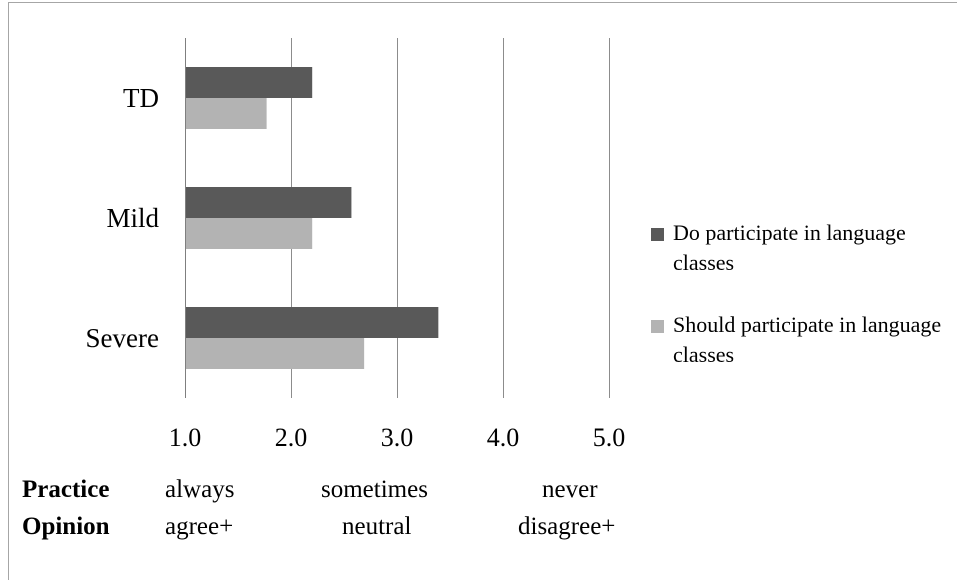 The image size is (957, 580). What do you see at coordinates (132, 218) in the screenshot?
I see `category-label-mild: Mild` at bounding box center [132, 218].